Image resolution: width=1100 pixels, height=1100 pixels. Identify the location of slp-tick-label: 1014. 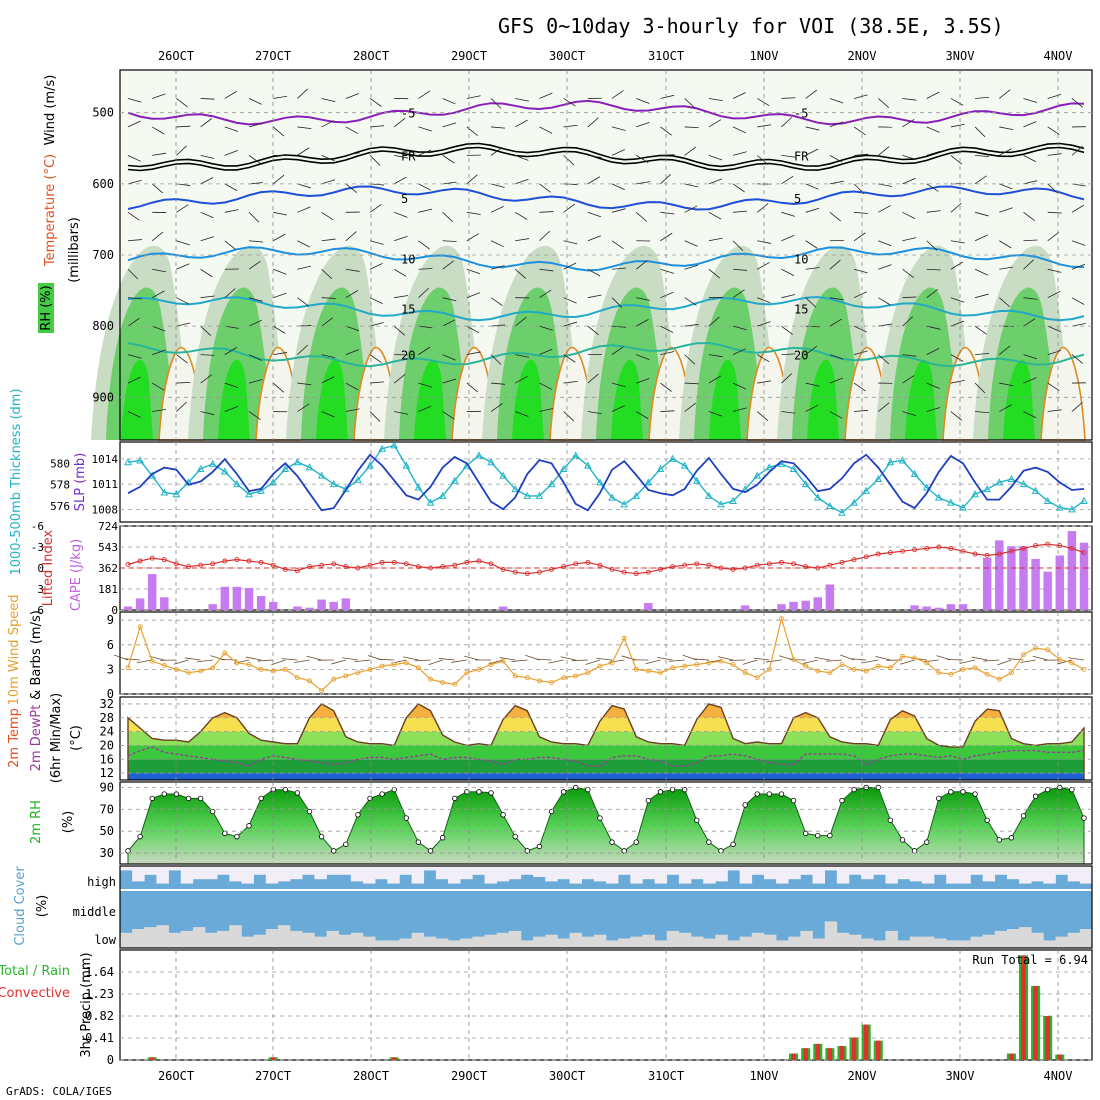
(105, 459).